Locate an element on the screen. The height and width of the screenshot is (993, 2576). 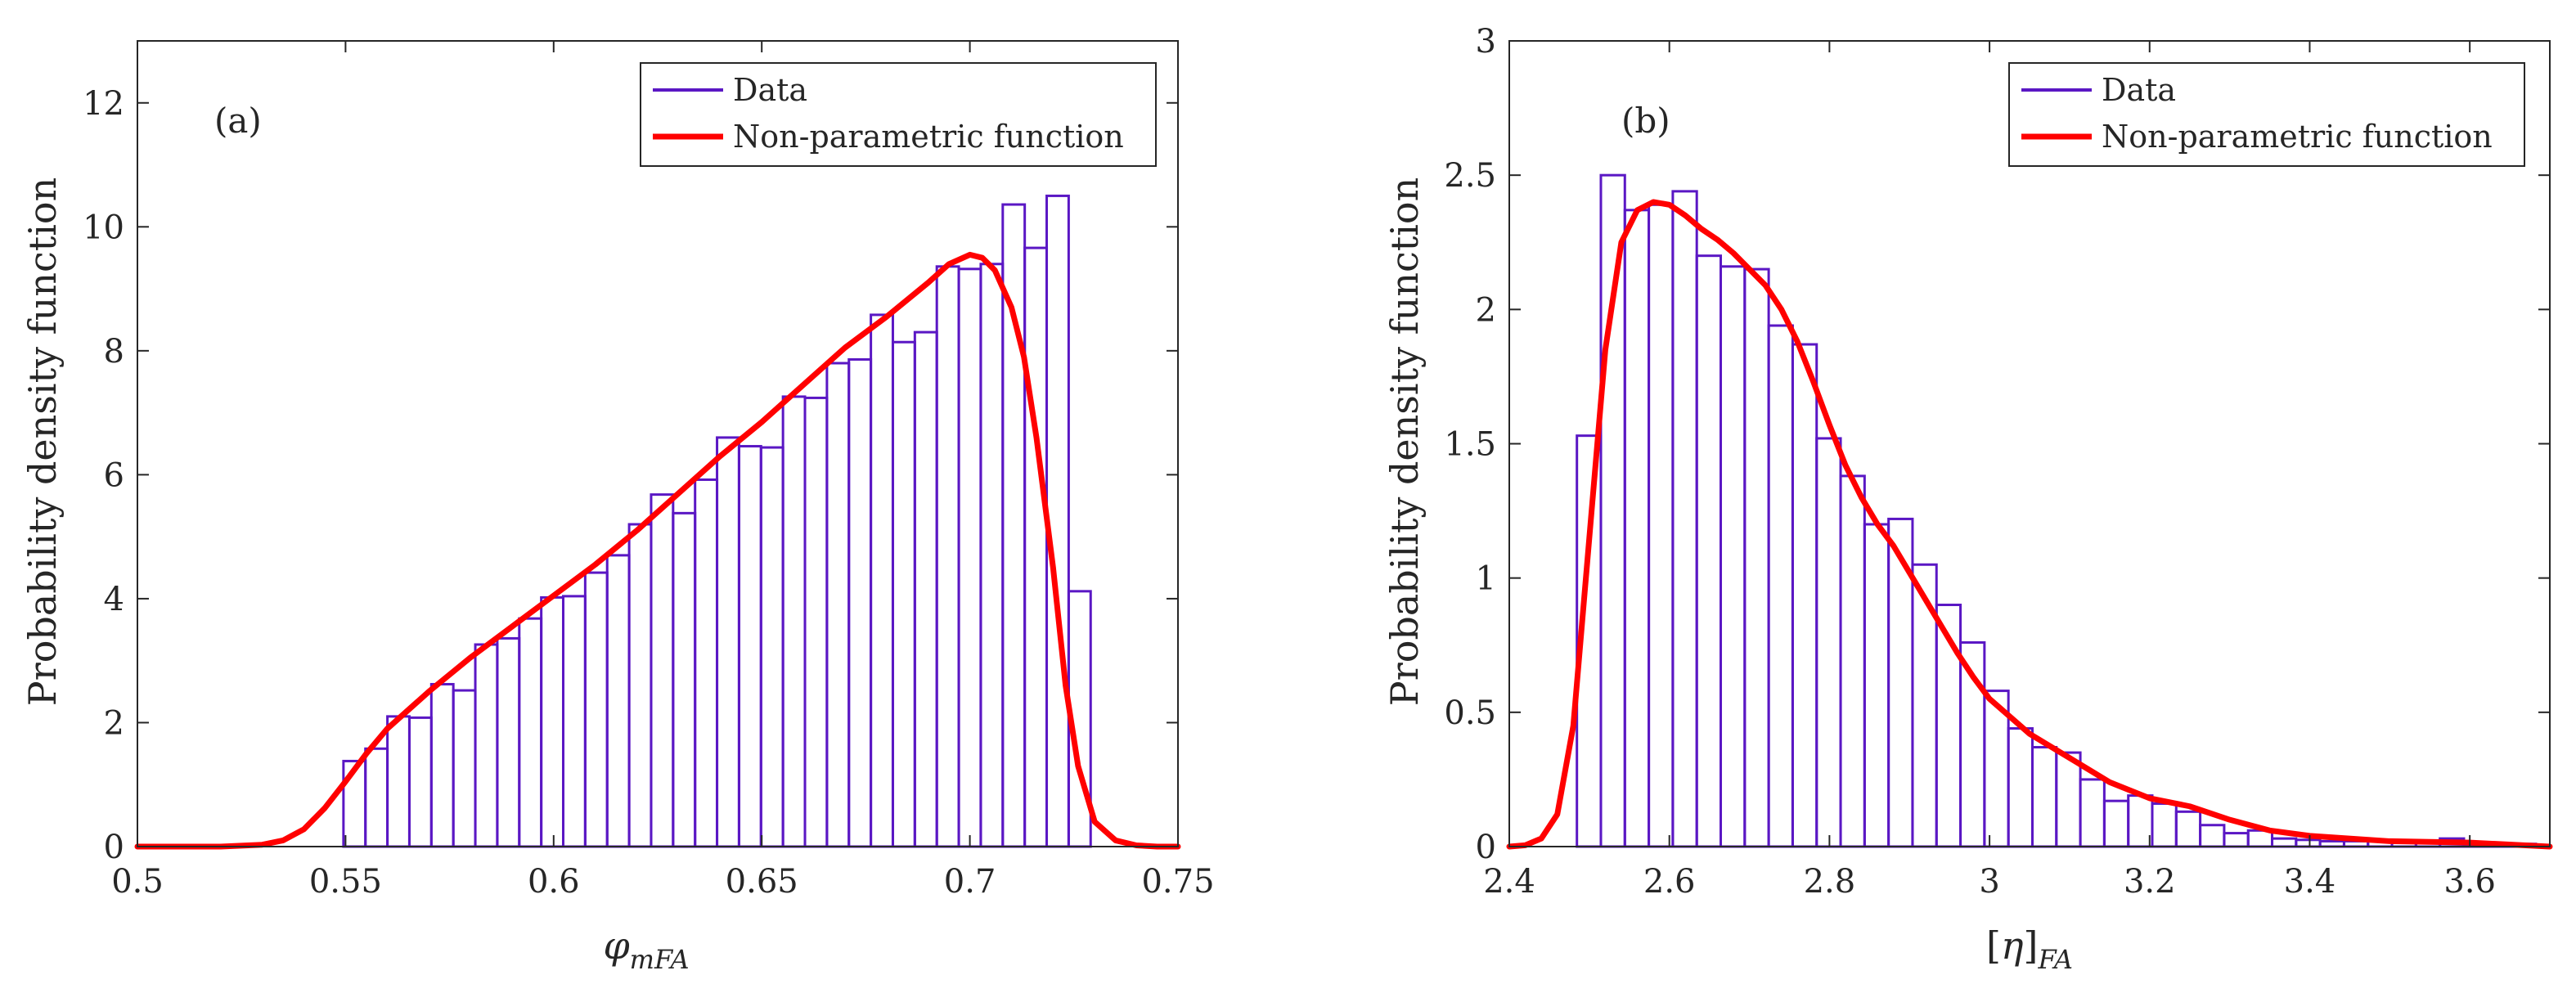
x-tick-label: 3 is located at coordinates (1989, 882).